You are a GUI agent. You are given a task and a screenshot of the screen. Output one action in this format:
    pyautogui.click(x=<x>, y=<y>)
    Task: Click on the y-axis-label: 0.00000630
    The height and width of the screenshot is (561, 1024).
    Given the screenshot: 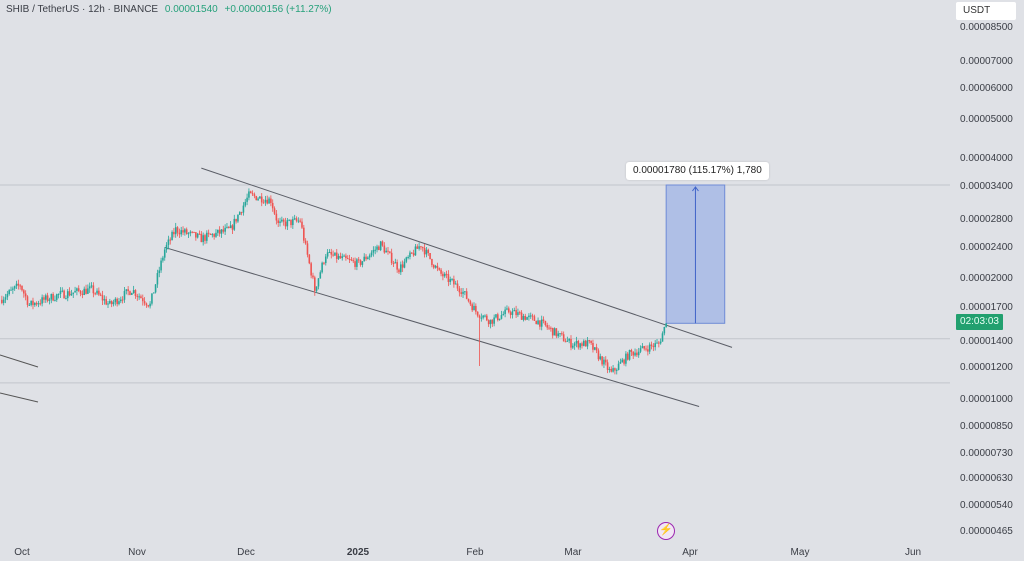 What is the action you would take?
    pyautogui.click(x=986, y=478)
    